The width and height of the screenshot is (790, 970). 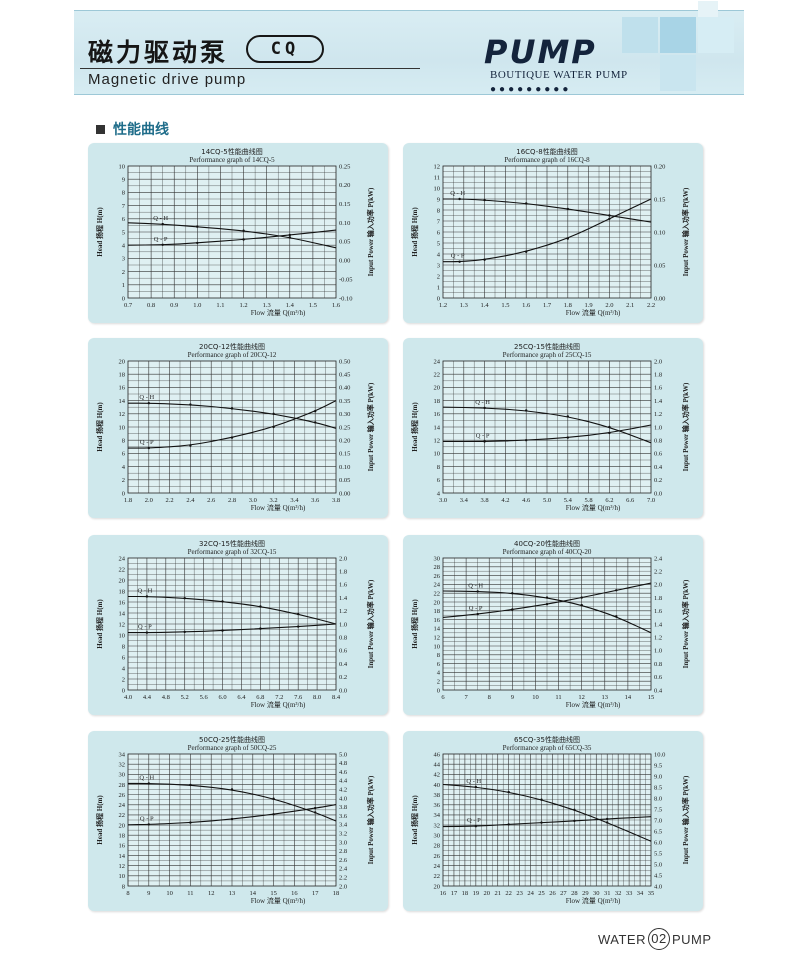 I want to click on x-axis-label: Flow 流量 Q(m³/h), so click(x=278, y=312).